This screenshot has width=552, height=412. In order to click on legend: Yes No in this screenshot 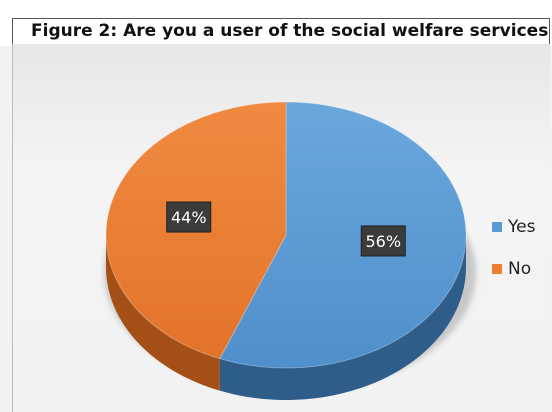, I will do `click(520, 256)`.